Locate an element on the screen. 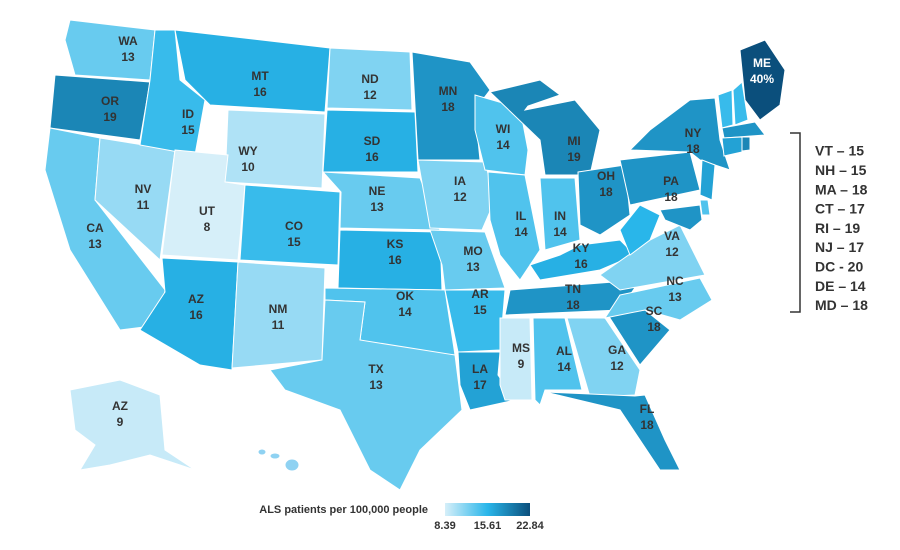 This screenshot has width=900, height=550. state-abbr: VA is located at coordinates (672, 236).